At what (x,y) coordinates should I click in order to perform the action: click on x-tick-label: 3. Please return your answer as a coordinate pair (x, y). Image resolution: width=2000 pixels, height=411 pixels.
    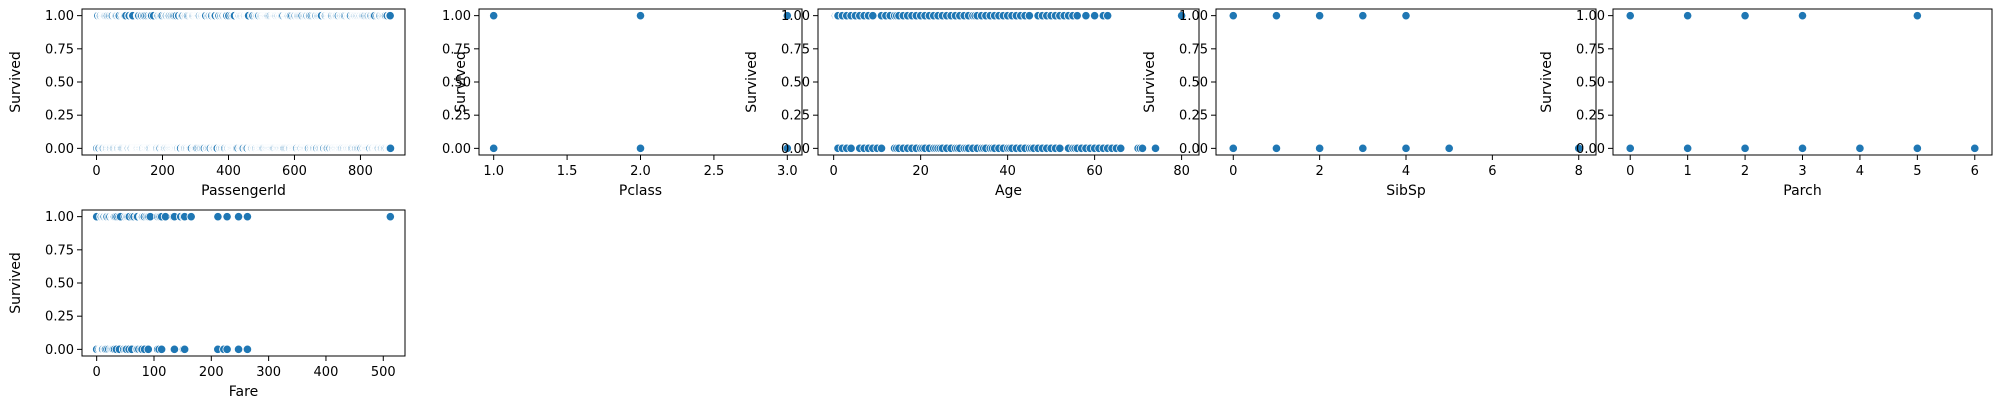
    Looking at the image, I should click on (1802, 171).